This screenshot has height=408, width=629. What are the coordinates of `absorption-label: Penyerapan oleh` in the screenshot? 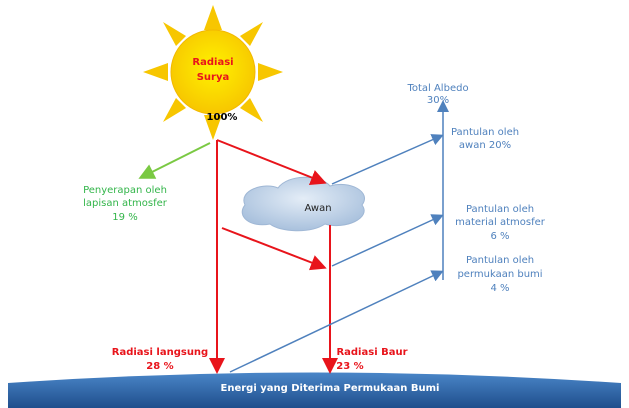 It's located at (125, 190).